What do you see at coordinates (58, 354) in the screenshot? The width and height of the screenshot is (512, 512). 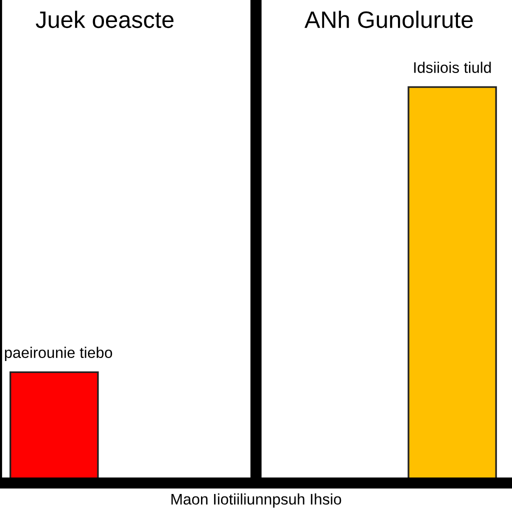 I see `annotation: paeirounie tiebo` at bounding box center [58, 354].